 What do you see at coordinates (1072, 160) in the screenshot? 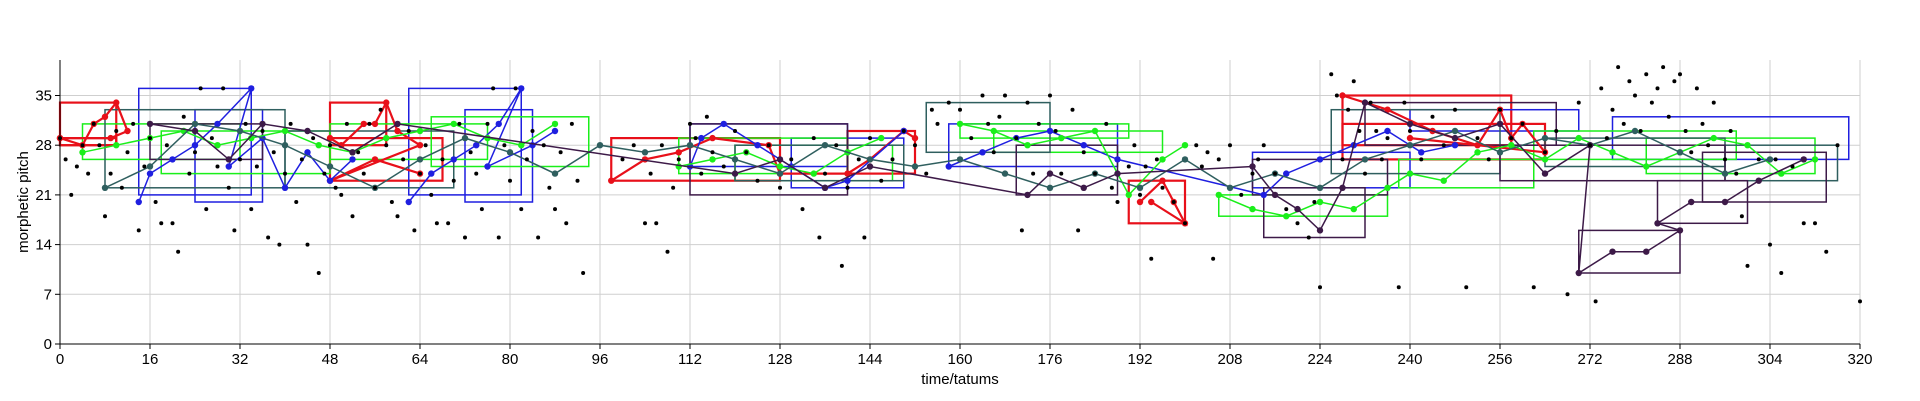
I see `pattern-line-green` at bounding box center [1072, 160].